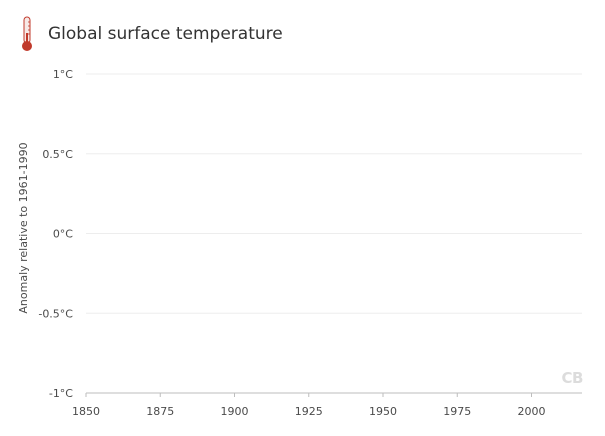 The width and height of the screenshot is (605, 436). I want to click on x-tick-label: 1900, so click(235, 411).